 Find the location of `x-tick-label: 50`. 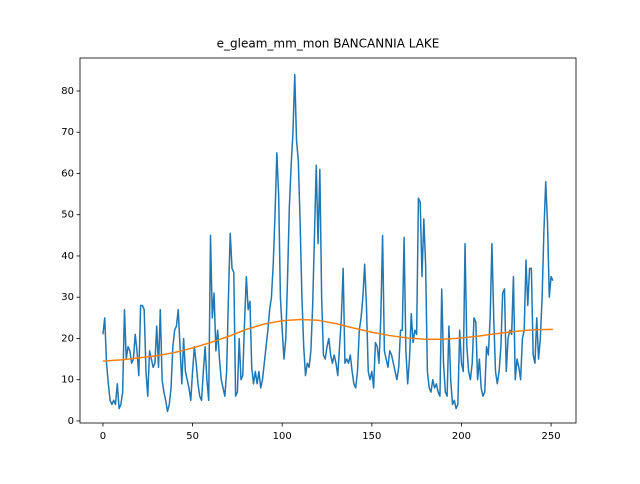

x-tick-label: 50 is located at coordinates (192, 436).